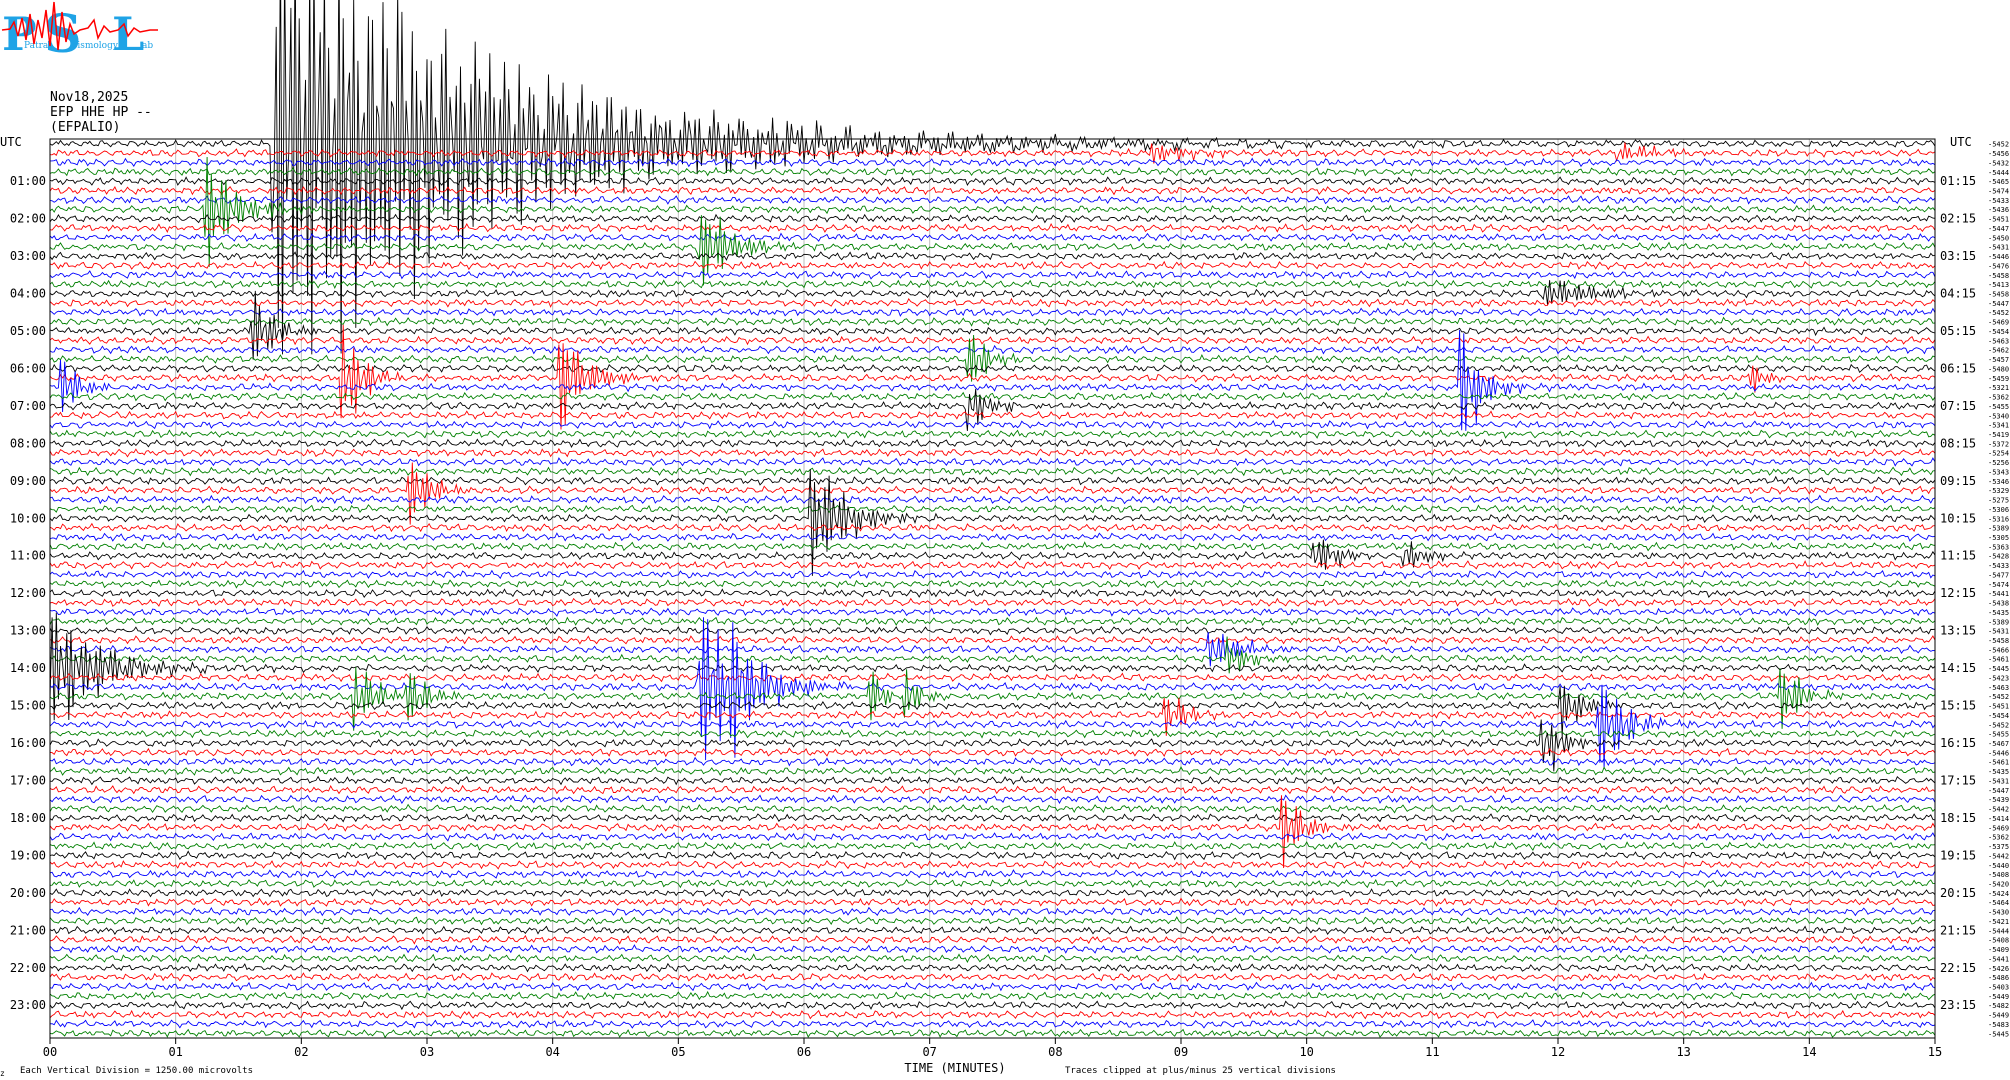  Describe the element at coordinates (427, 1052) in the screenshot. I see `x-tick-label: 03` at that location.